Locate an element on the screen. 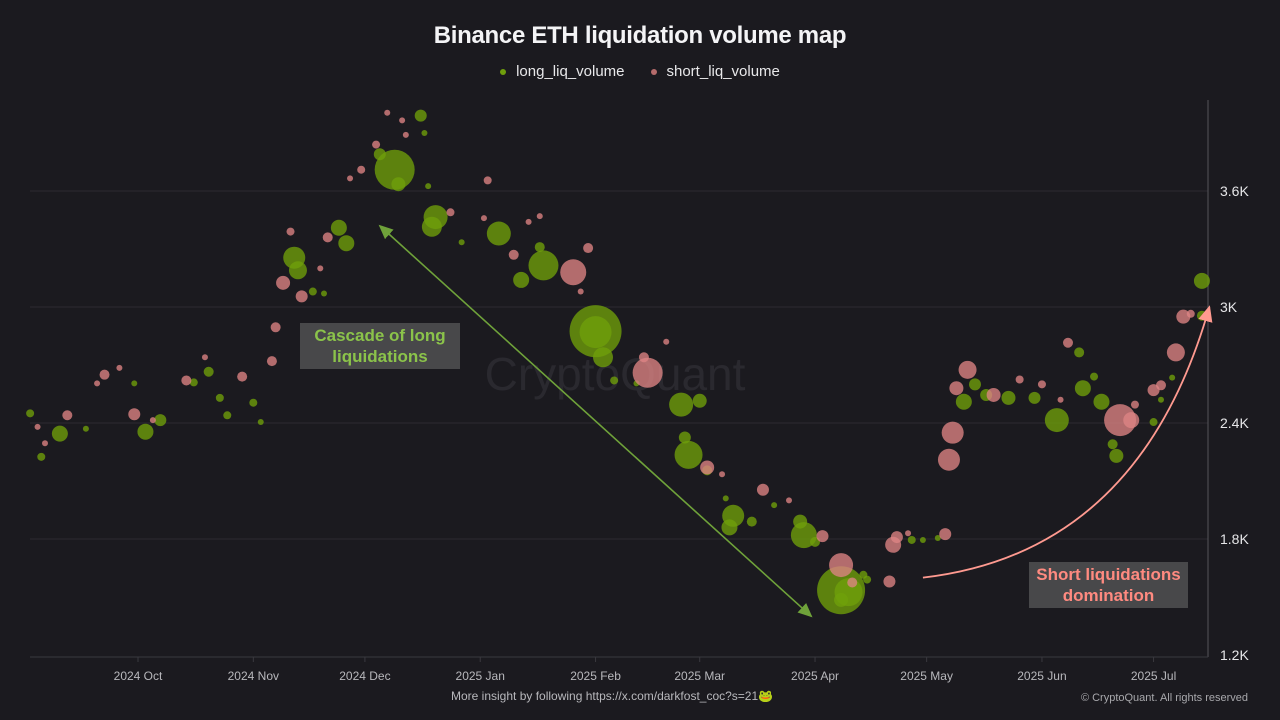 This screenshot has height=720, width=1280. y-tick-label: 3.6K is located at coordinates (1234, 191).